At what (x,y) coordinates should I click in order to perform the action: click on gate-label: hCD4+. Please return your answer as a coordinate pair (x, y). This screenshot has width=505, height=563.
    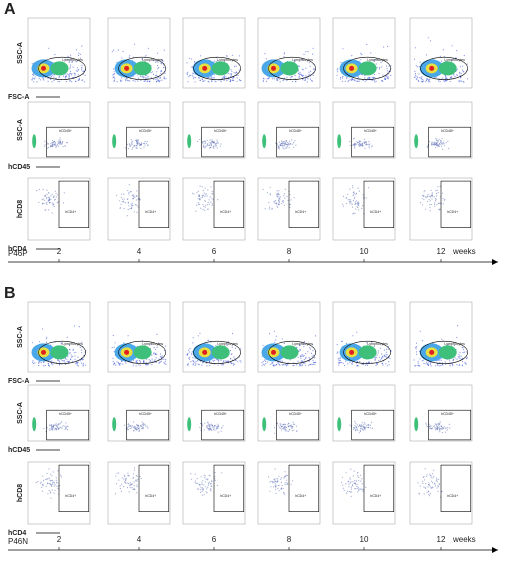
    Looking at the image, I should click on (70, 212).